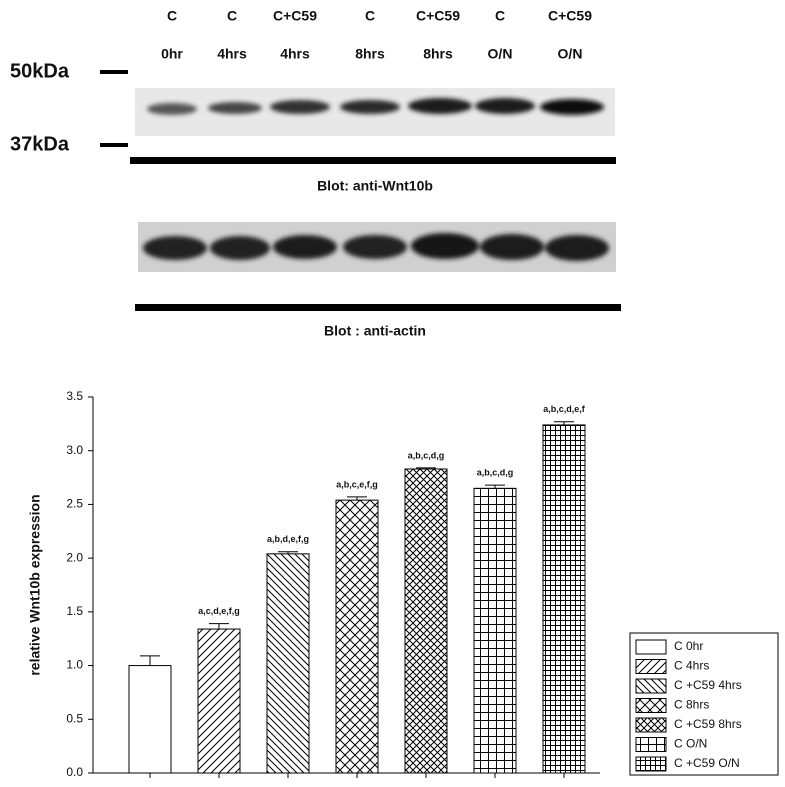  Describe the element at coordinates (40, 71) in the screenshot. I see `marker-label: 50kDa` at that location.